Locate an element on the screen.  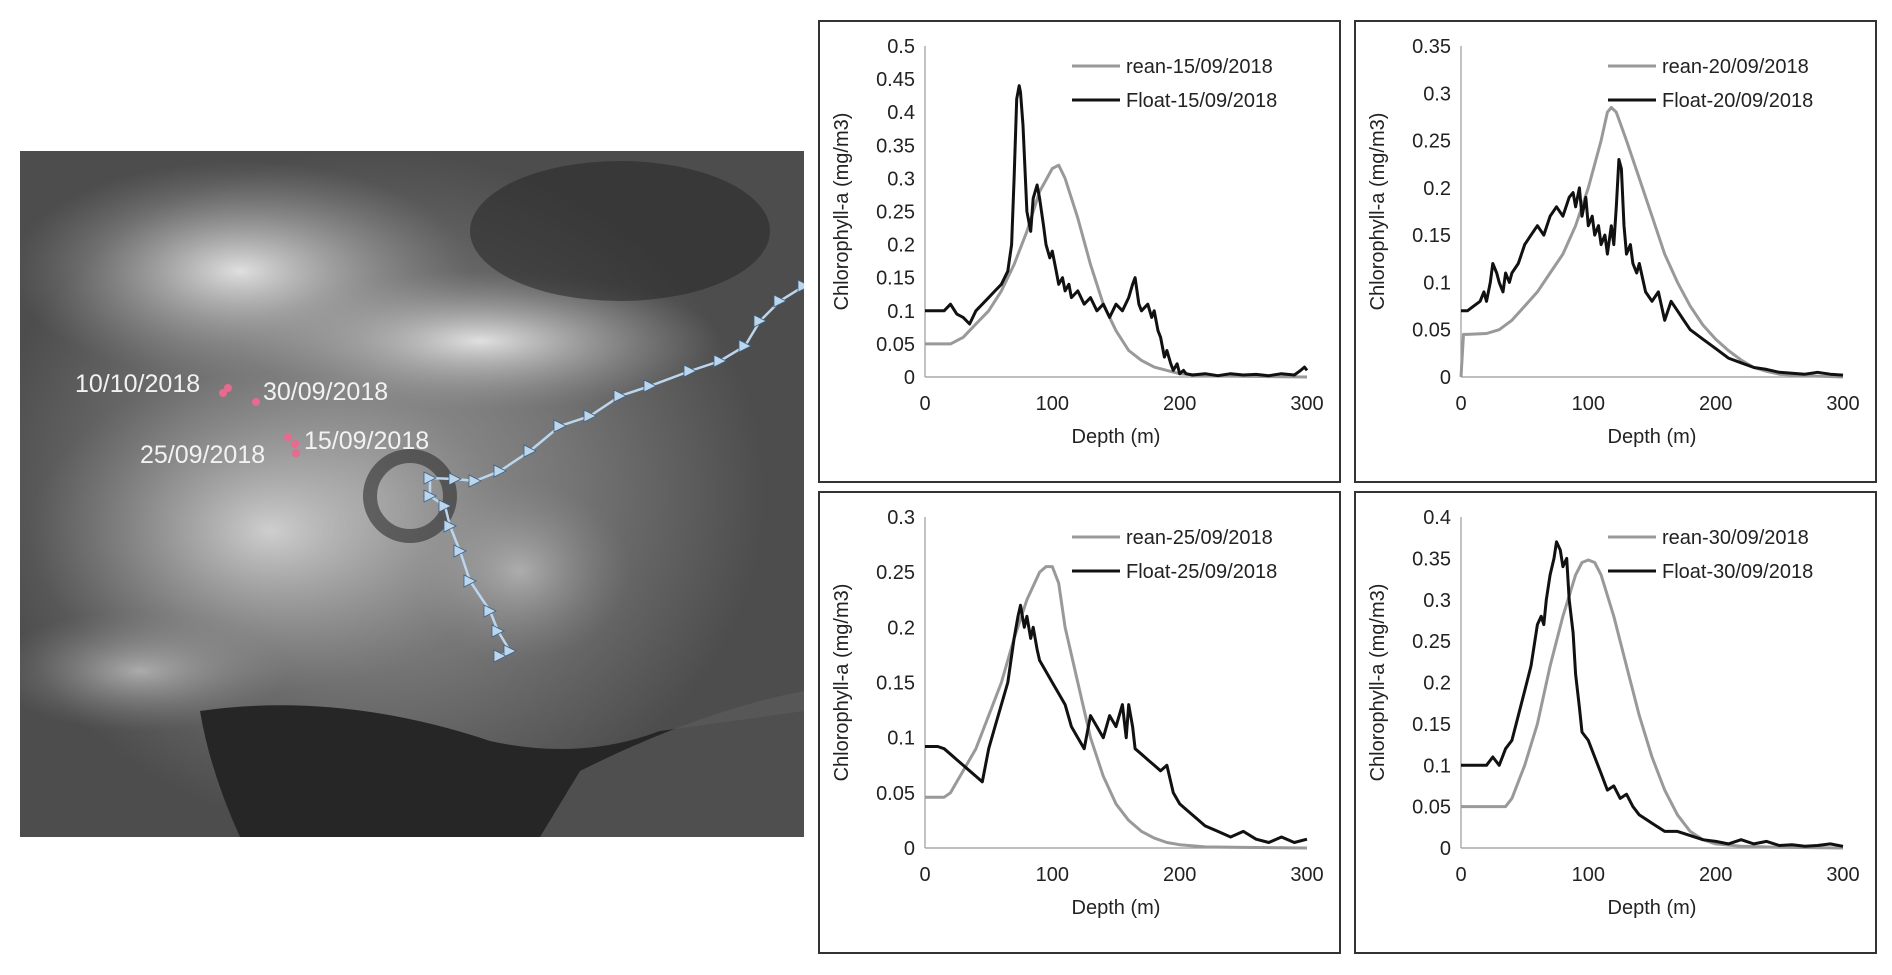
date-marker-25-09: 25/09/2018 is located at coordinates (220, 451).